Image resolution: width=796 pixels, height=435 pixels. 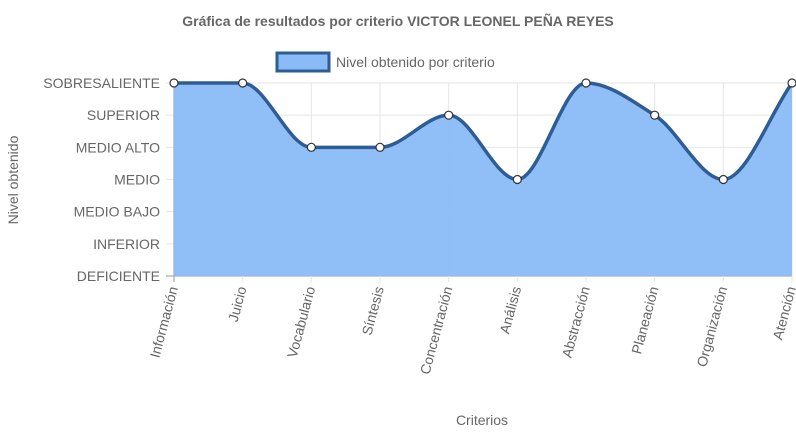 What do you see at coordinates (782, 313) in the screenshot?
I see `x-tick-label: Atención` at bounding box center [782, 313].